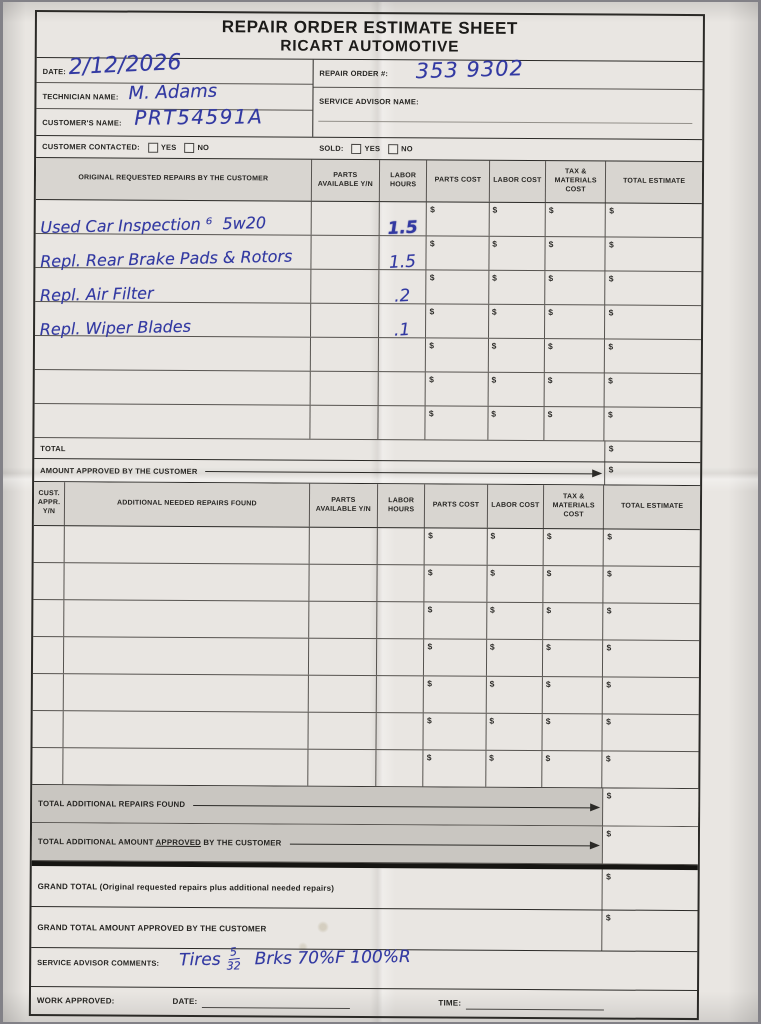  What do you see at coordinates (152, 147) in the screenshot?
I see `contacted-yes-checkbox` at bounding box center [152, 147].